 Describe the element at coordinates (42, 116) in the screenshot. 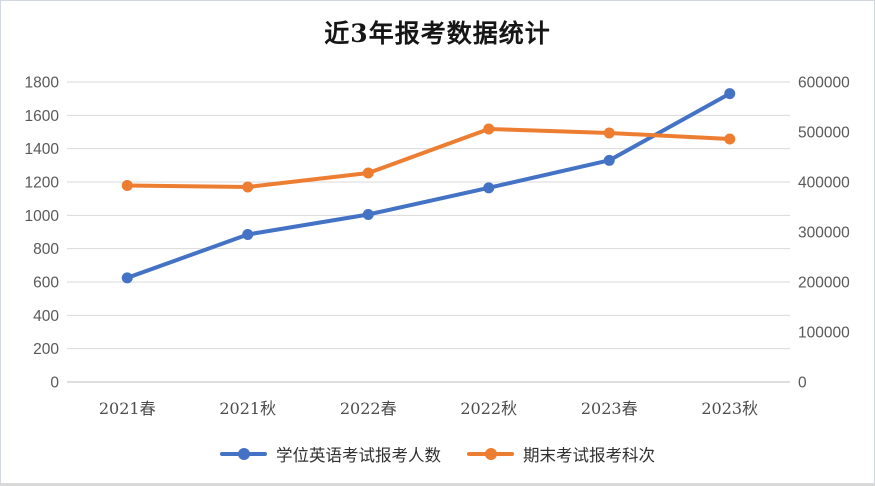

I see `left-axis-tick-label: 1600` at that location.